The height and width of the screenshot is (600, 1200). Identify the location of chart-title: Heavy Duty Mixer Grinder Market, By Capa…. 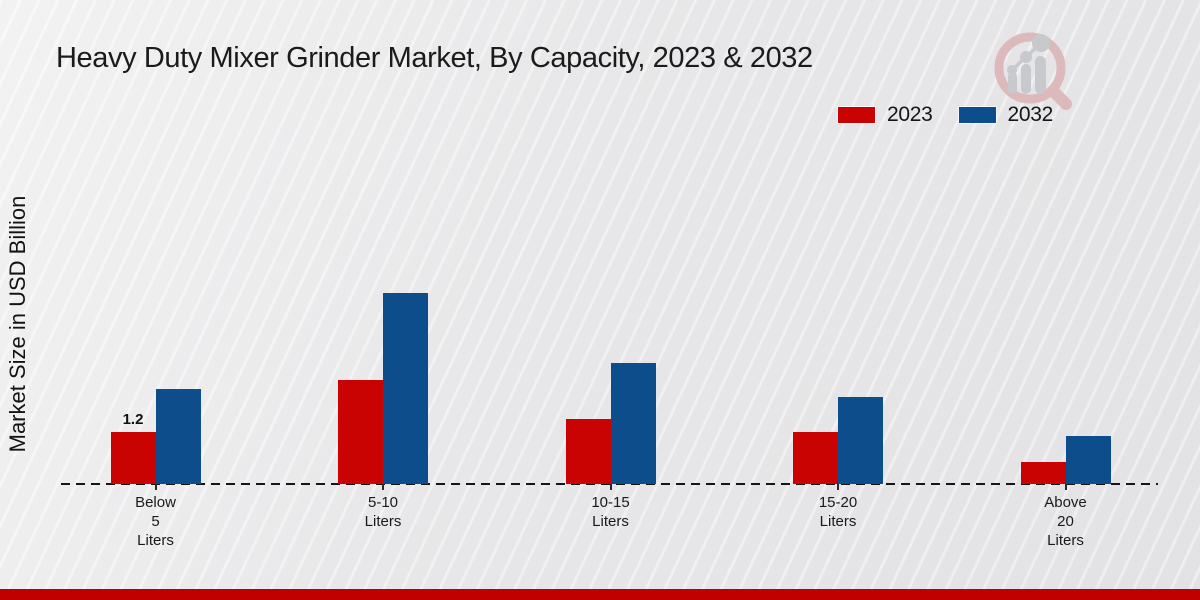
(434, 58).